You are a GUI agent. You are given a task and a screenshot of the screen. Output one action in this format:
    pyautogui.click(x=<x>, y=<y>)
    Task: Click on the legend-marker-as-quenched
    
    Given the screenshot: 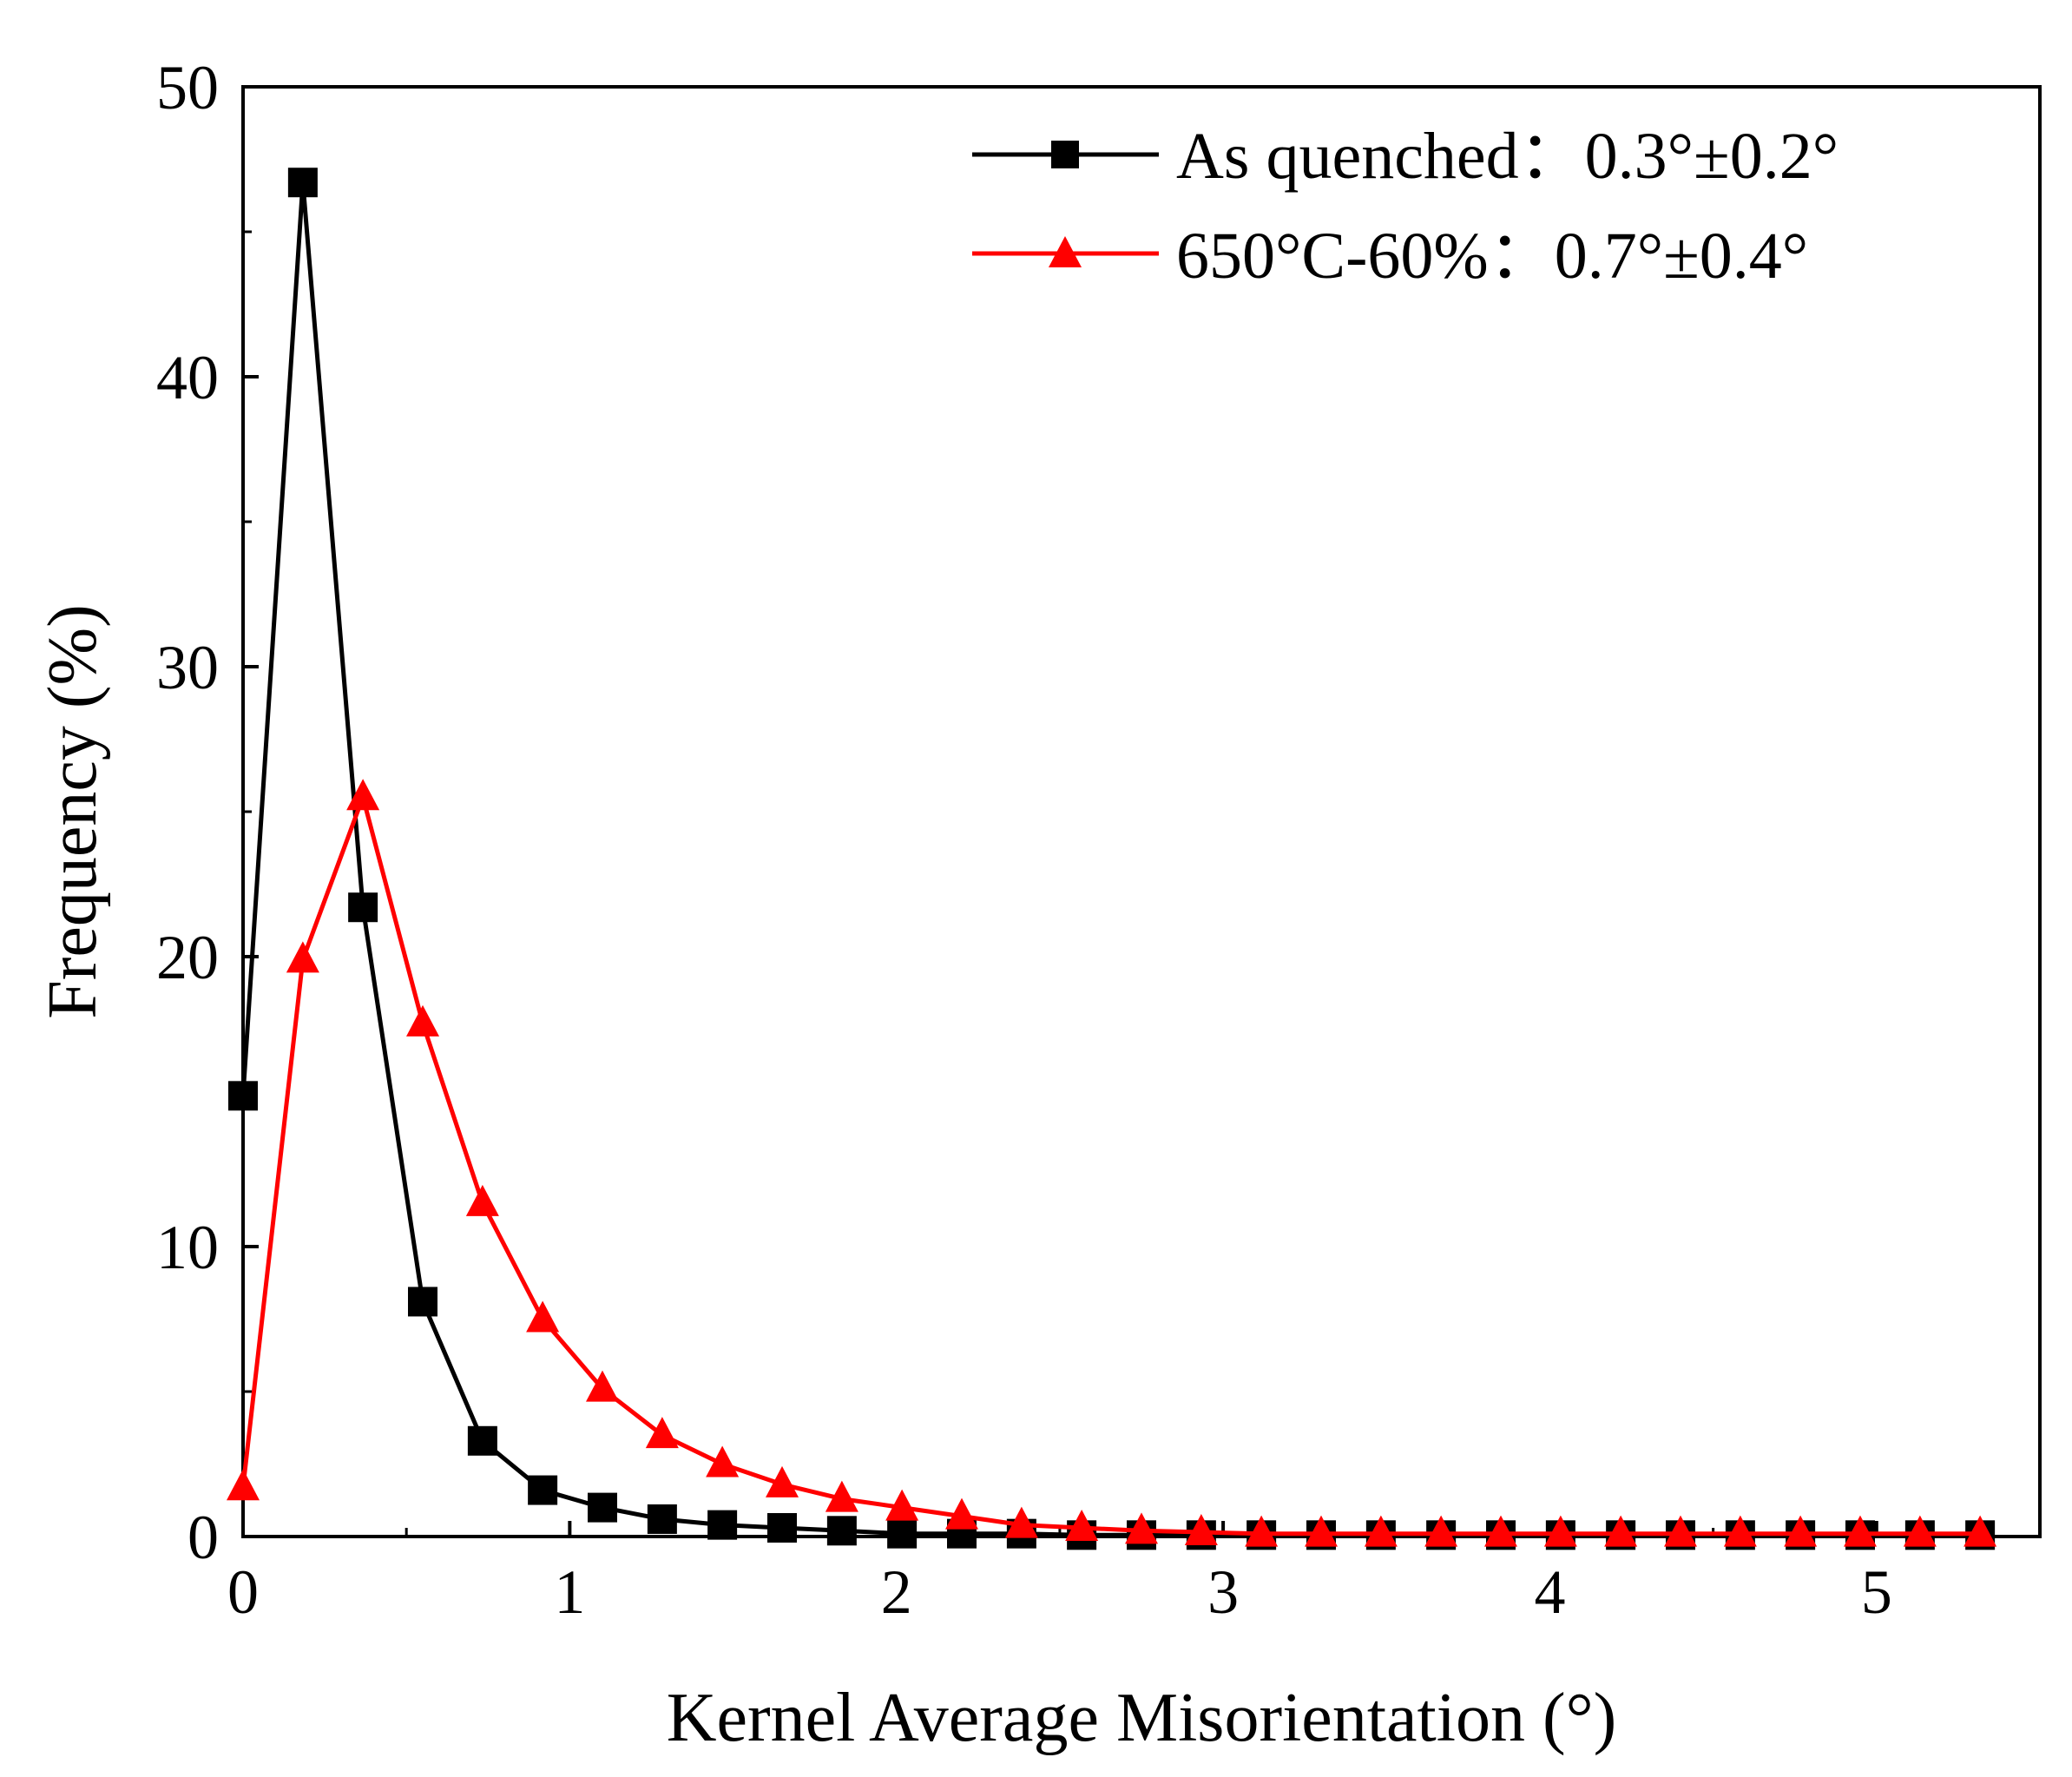 What is the action you would take?
    pyautogui.click(x=1065, y=154)
    